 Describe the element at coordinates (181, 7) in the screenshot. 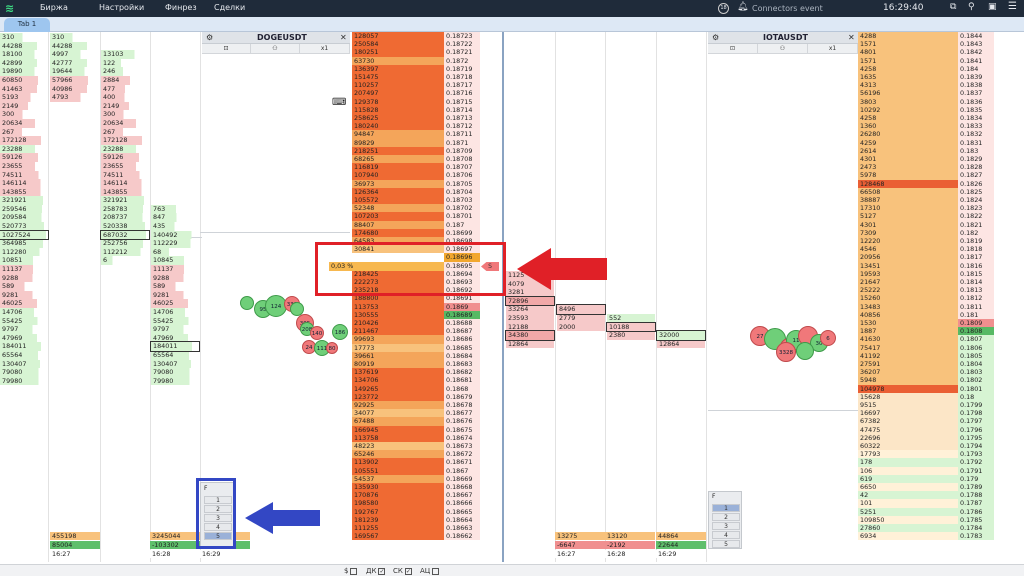

I see `menu-finrez: Финрез` at that location.